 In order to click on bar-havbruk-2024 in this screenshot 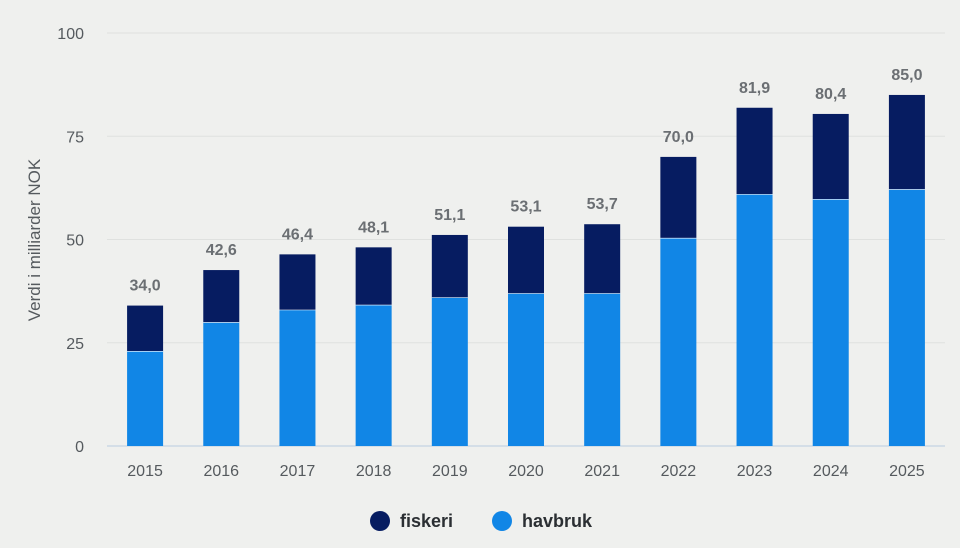, I will do `click(830, 322)`.